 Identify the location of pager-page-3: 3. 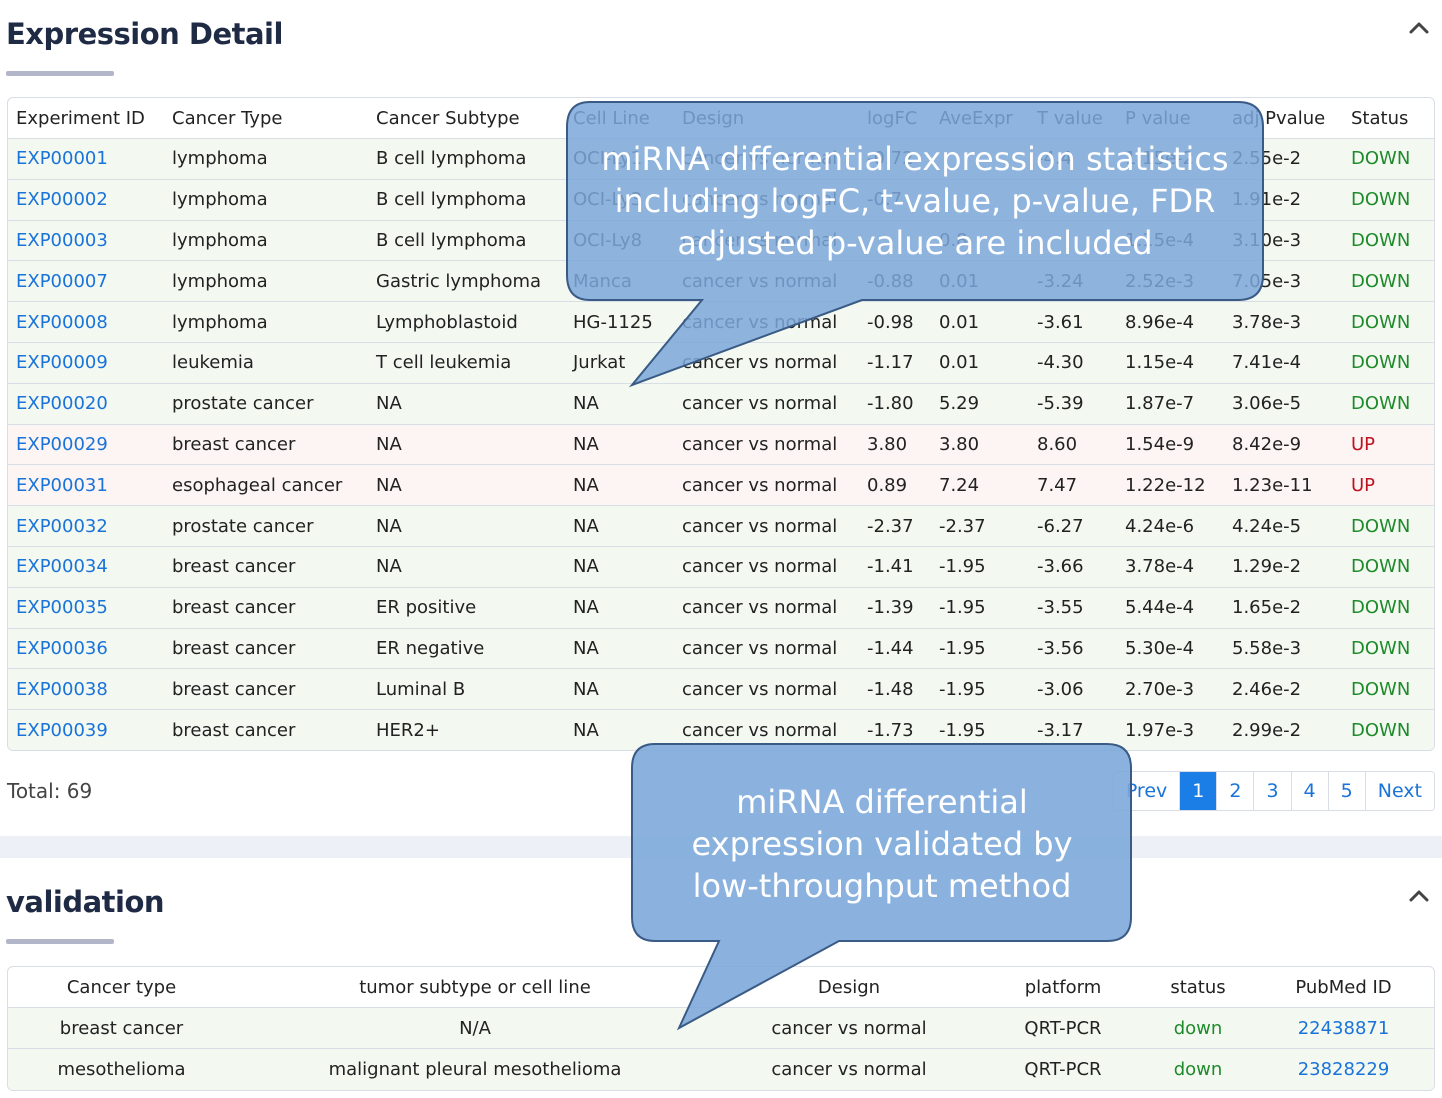
(1272, 791).